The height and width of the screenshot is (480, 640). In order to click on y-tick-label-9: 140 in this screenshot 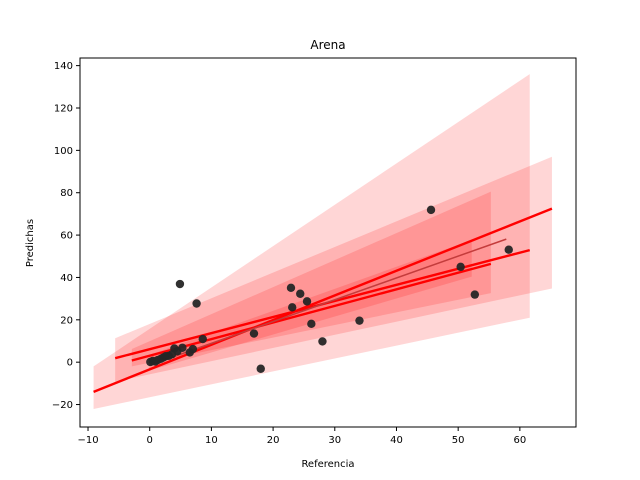, I will do `click(63, 66)`.